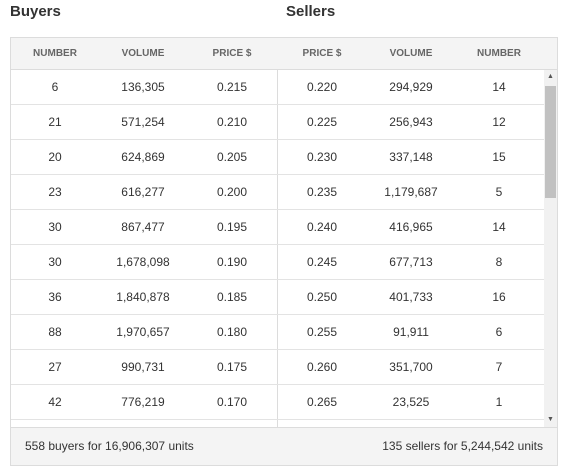 This screenshot has width=562, height=468. I want to click on cell-buyers-volume: 1,678,098, so click(143, 262).